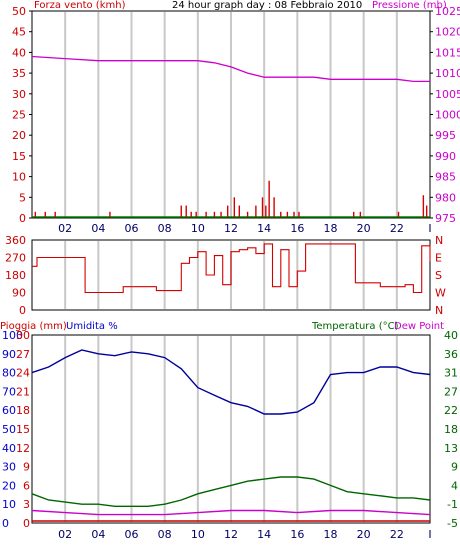  What do you see at coordinates (445, 177) in the screenshot?
I see `y-tick-label-pressure: 985` at bounding box center [445, 177].